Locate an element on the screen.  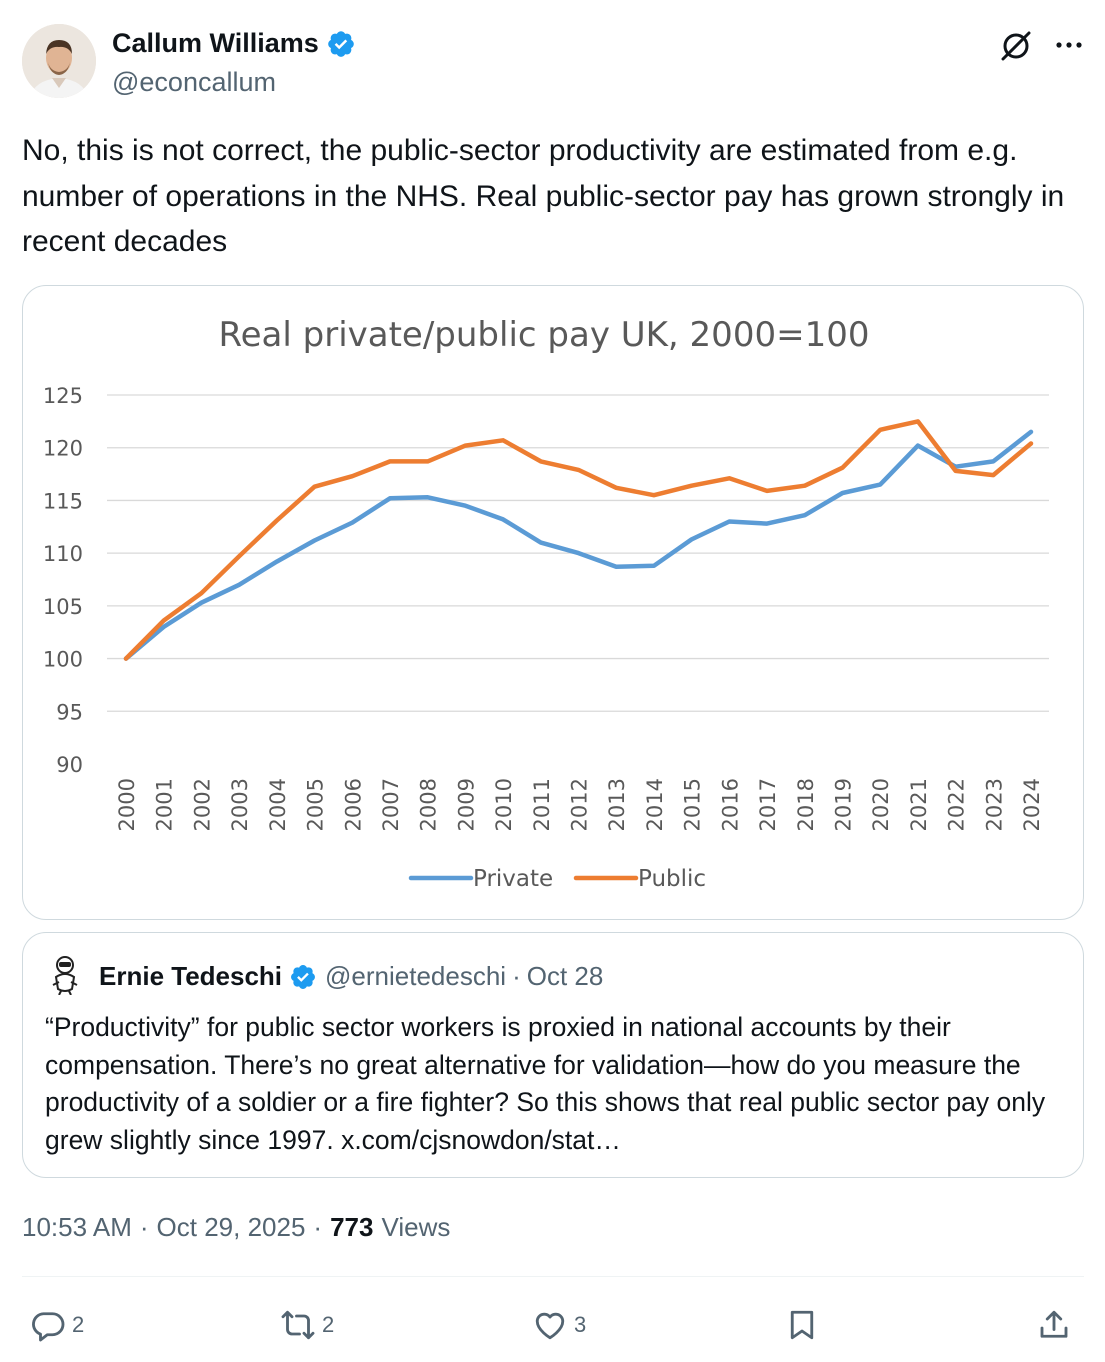
quote-date: Oct 28 is located at coordinates (565, 976).